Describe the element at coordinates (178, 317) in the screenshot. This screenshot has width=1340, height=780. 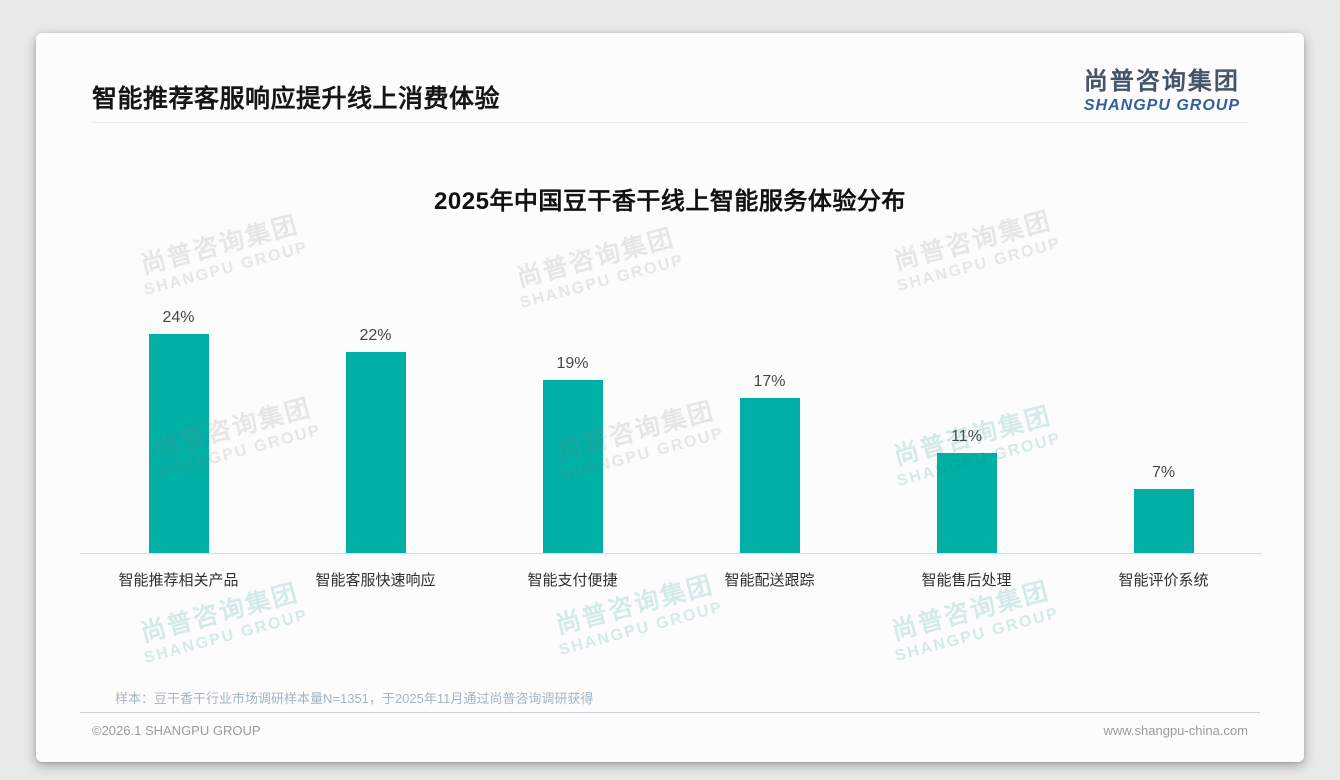
I see `bar-value-label: 24%` at that location.